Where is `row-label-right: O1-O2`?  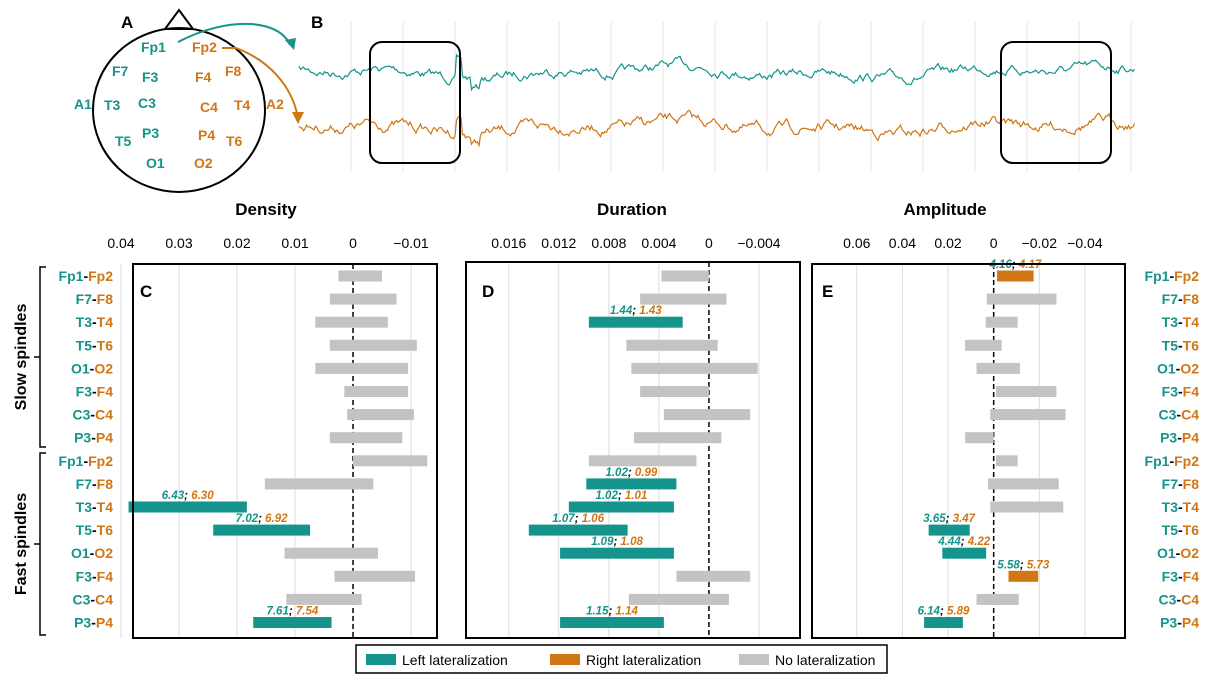
row-label-right: O1-O2 is located at coordinates (1178, 553).